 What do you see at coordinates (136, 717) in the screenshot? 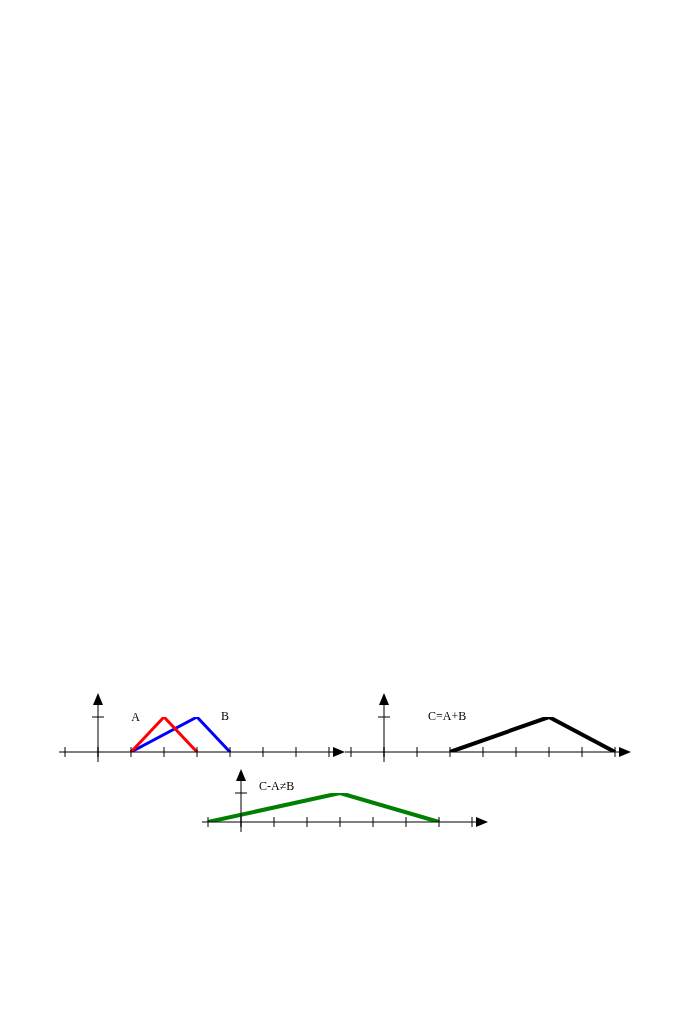
I see `series-label: A` at bounding box center [136, 717].